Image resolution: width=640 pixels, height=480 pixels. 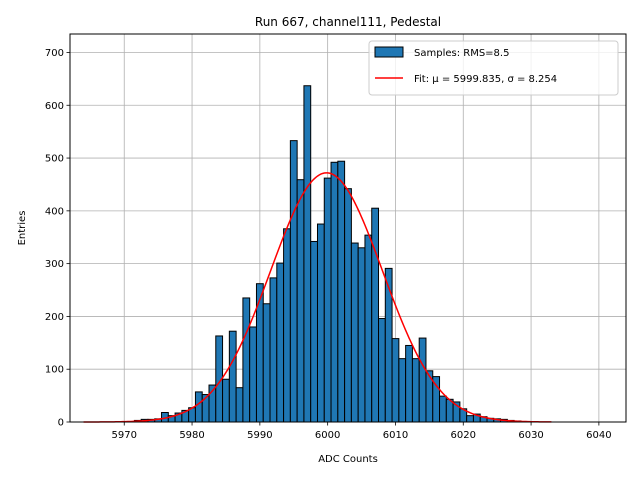 I want to click on x-tick-label: 6010, so click(x=395, y=435).